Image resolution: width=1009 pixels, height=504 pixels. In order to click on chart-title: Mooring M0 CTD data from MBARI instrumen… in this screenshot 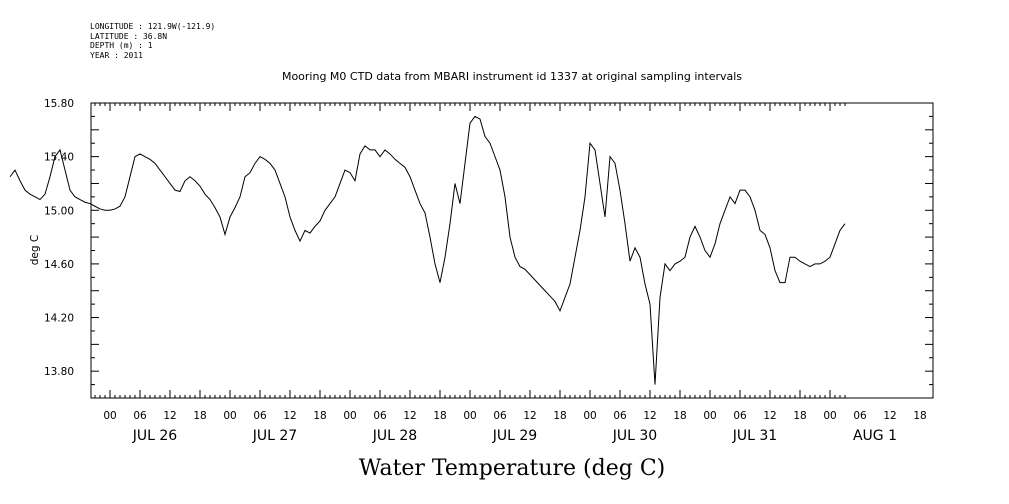, I will do `click(512, 76)`.